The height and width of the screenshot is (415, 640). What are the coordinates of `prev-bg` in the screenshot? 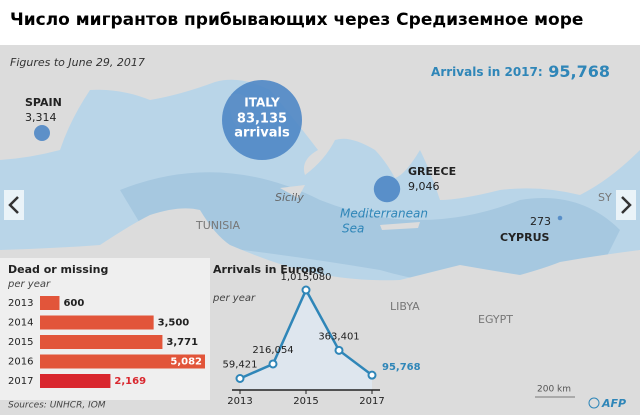 It's located at (14, 205).